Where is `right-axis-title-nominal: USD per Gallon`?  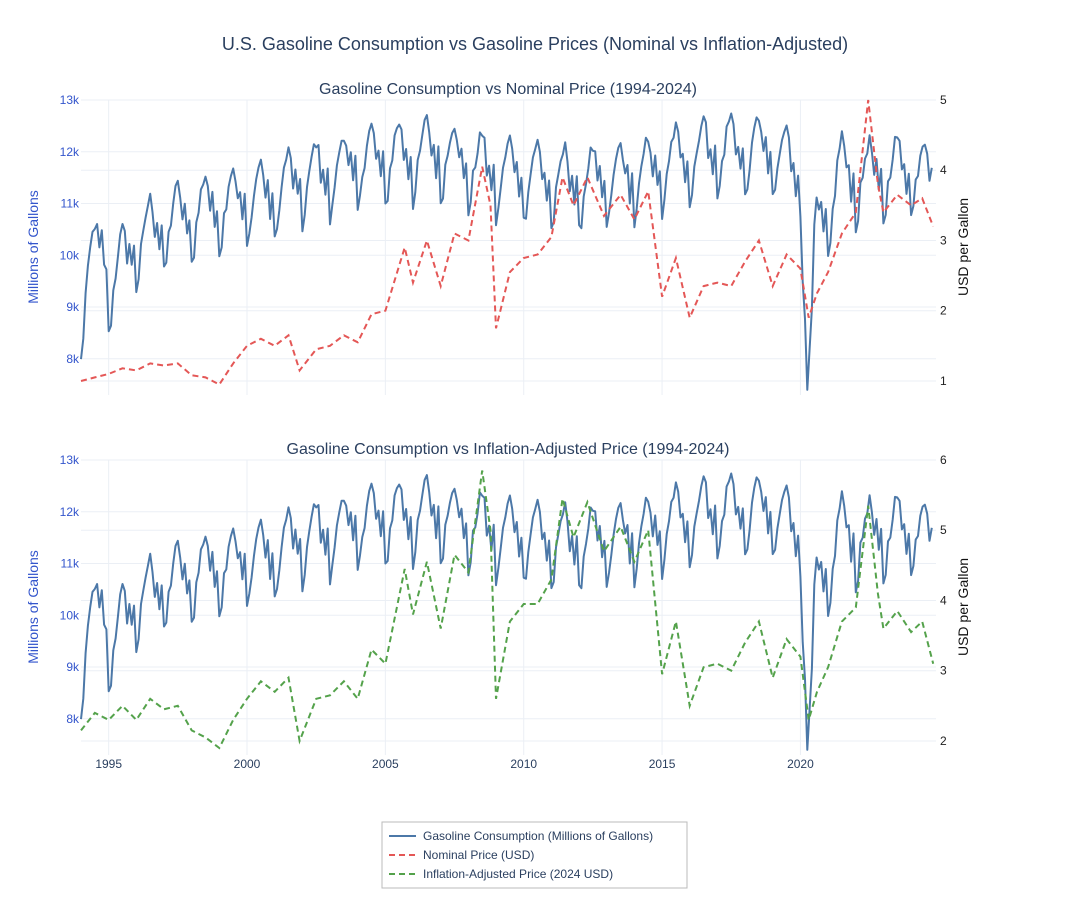
right-axis-title-nominal: USD per Gallon is located at coordinates (963, 247).